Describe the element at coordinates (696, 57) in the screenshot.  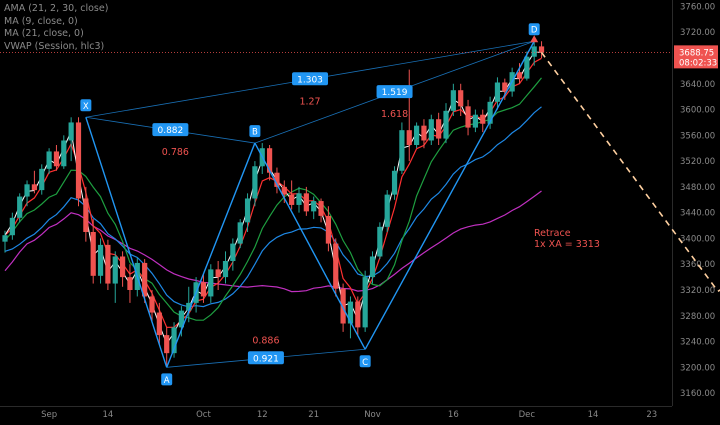
I see `price-tag` at that location.